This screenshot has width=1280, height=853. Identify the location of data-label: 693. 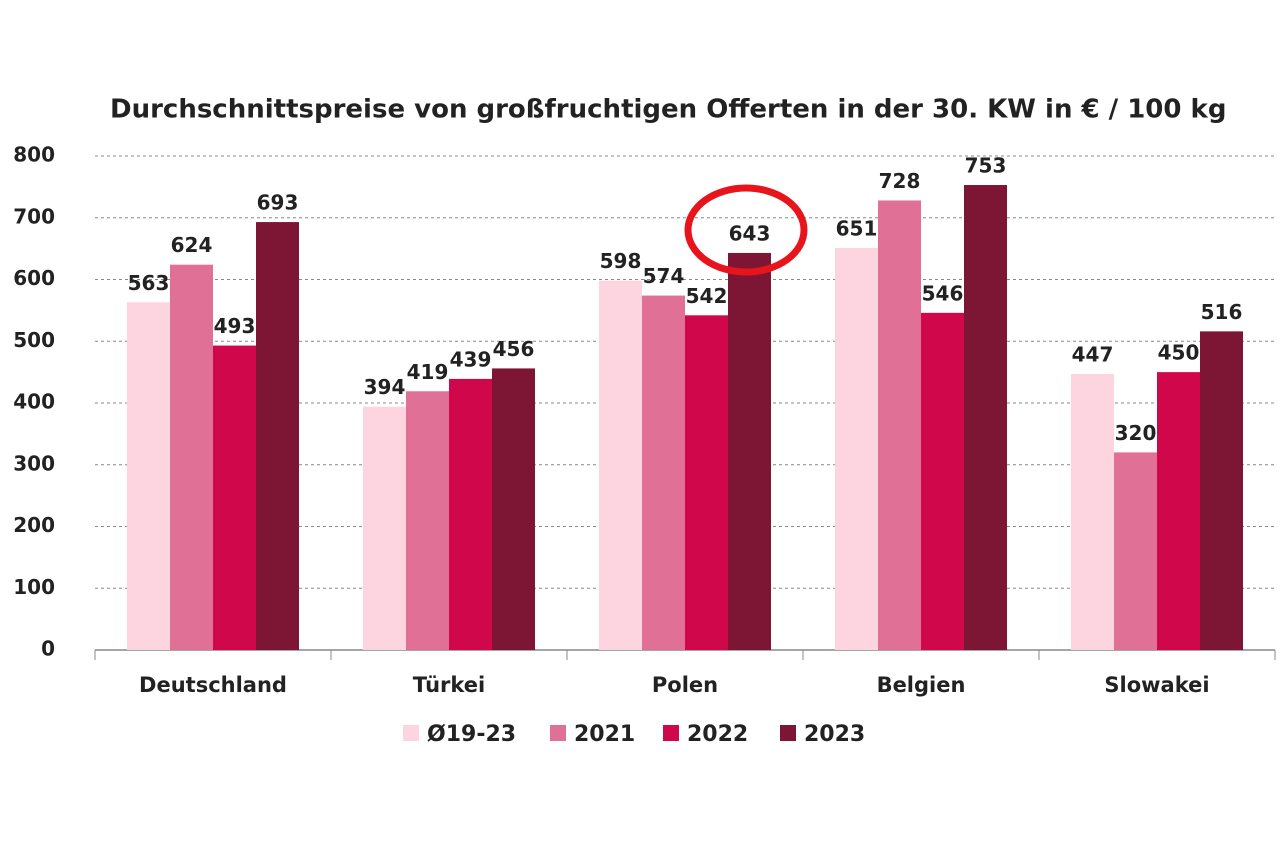
(278, 203).